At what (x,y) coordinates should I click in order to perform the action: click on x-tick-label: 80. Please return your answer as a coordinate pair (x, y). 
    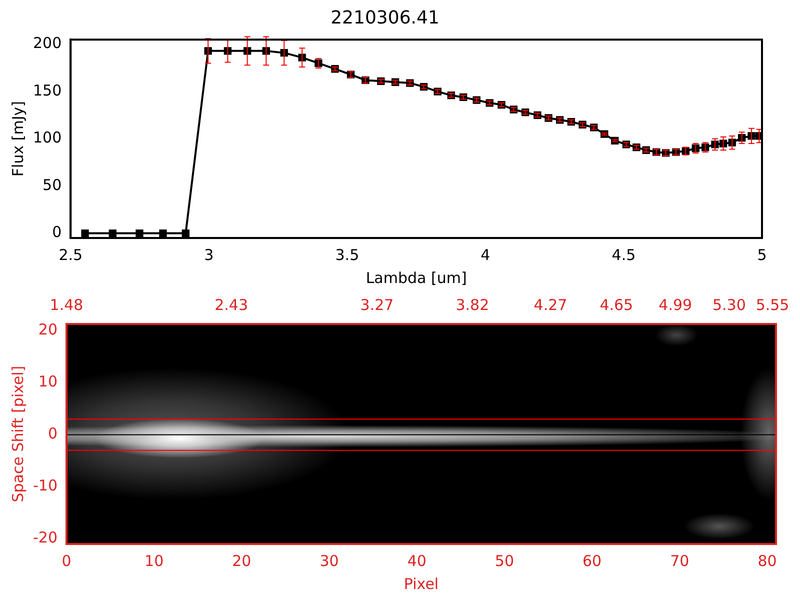
    Looking at the image, I should click on (767, 561).